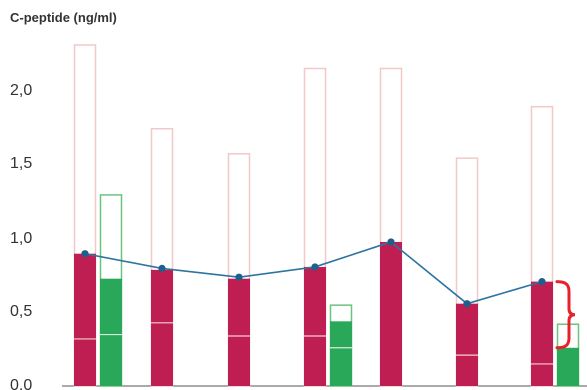 This screenshot has height=390, width=587. What do you see at coordinates (21, 90) in the screenshot?
I see `y-tick-label-4: 2,0` at bounding box center [21, 90].